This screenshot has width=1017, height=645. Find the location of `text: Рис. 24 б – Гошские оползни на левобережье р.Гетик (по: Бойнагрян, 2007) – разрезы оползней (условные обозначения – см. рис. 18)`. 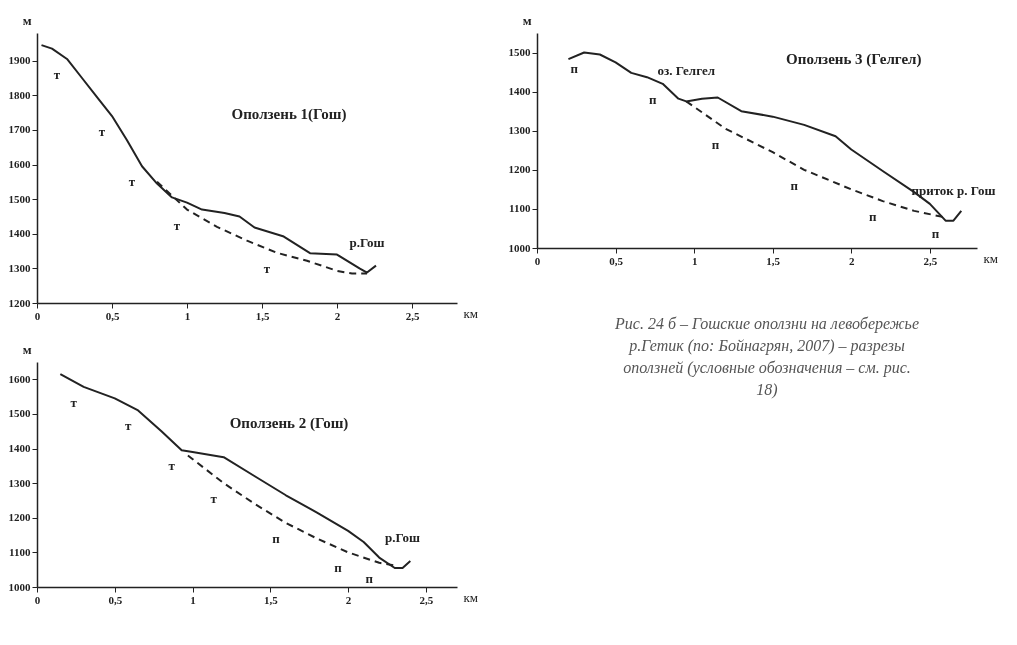

text: Рис. 24 б – Гошские оползни на левобережье р.Гетик (по: Бойнагрян, 2007) – разрезы оползней (условные обозначения – см. рис. 18) is located at coordinates (766, 357).